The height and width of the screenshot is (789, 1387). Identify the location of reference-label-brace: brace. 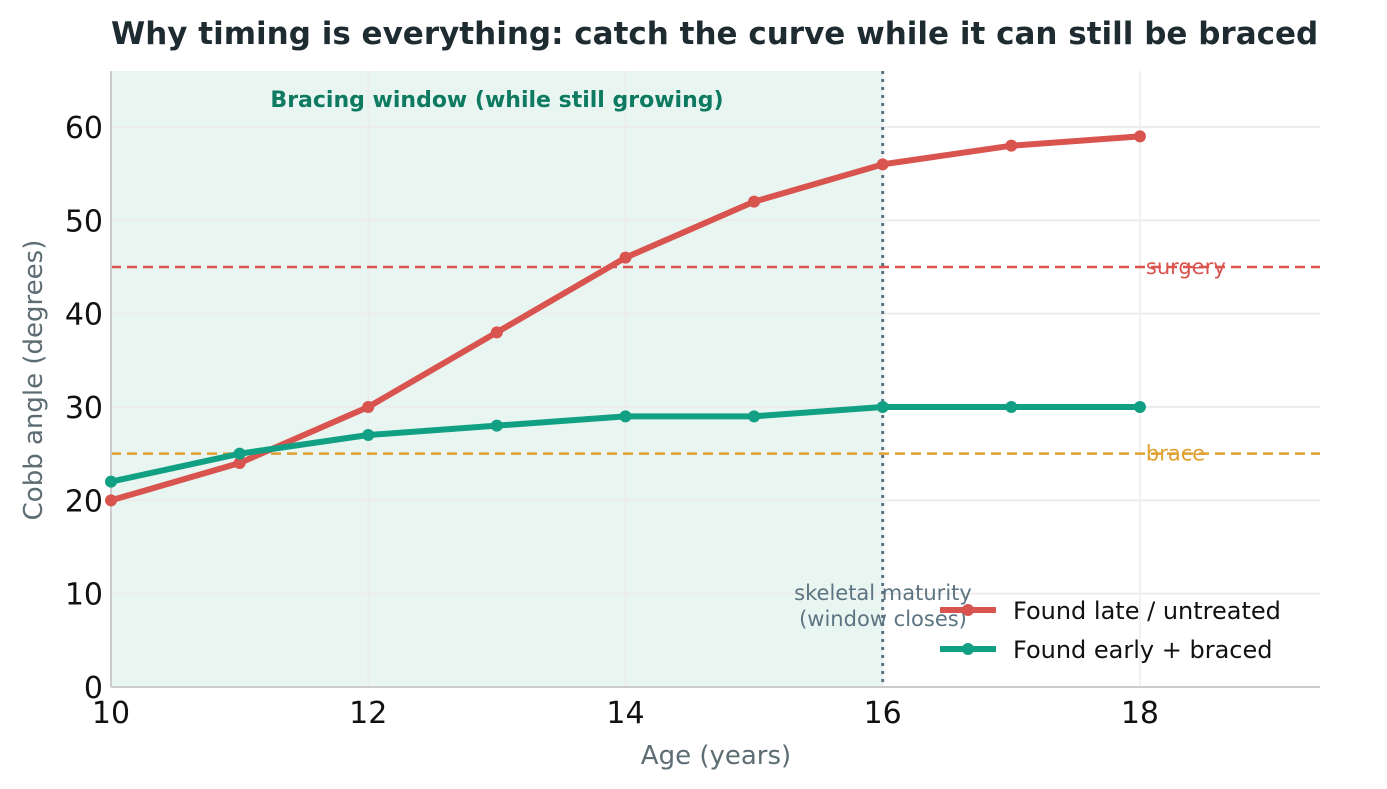
(1175, 454).